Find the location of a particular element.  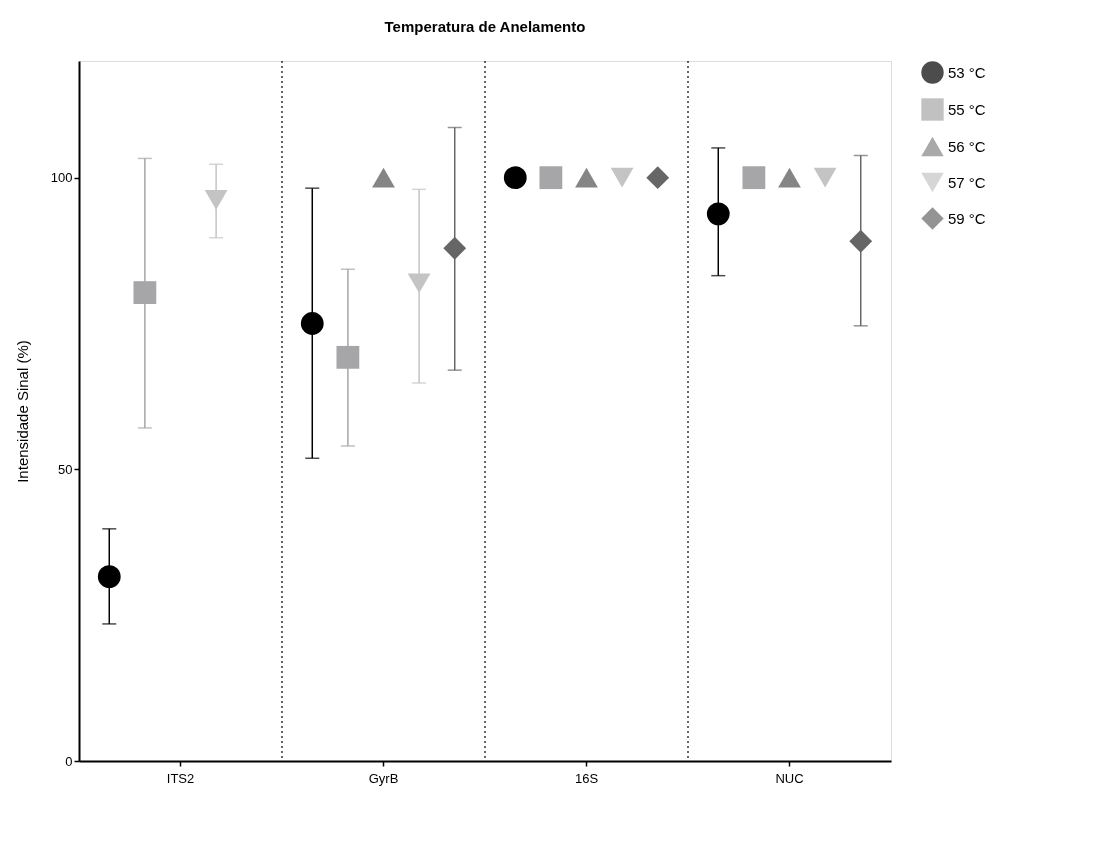

y-axis-title: Intensidade Sinal (%) is located at coordinates (22, 411).